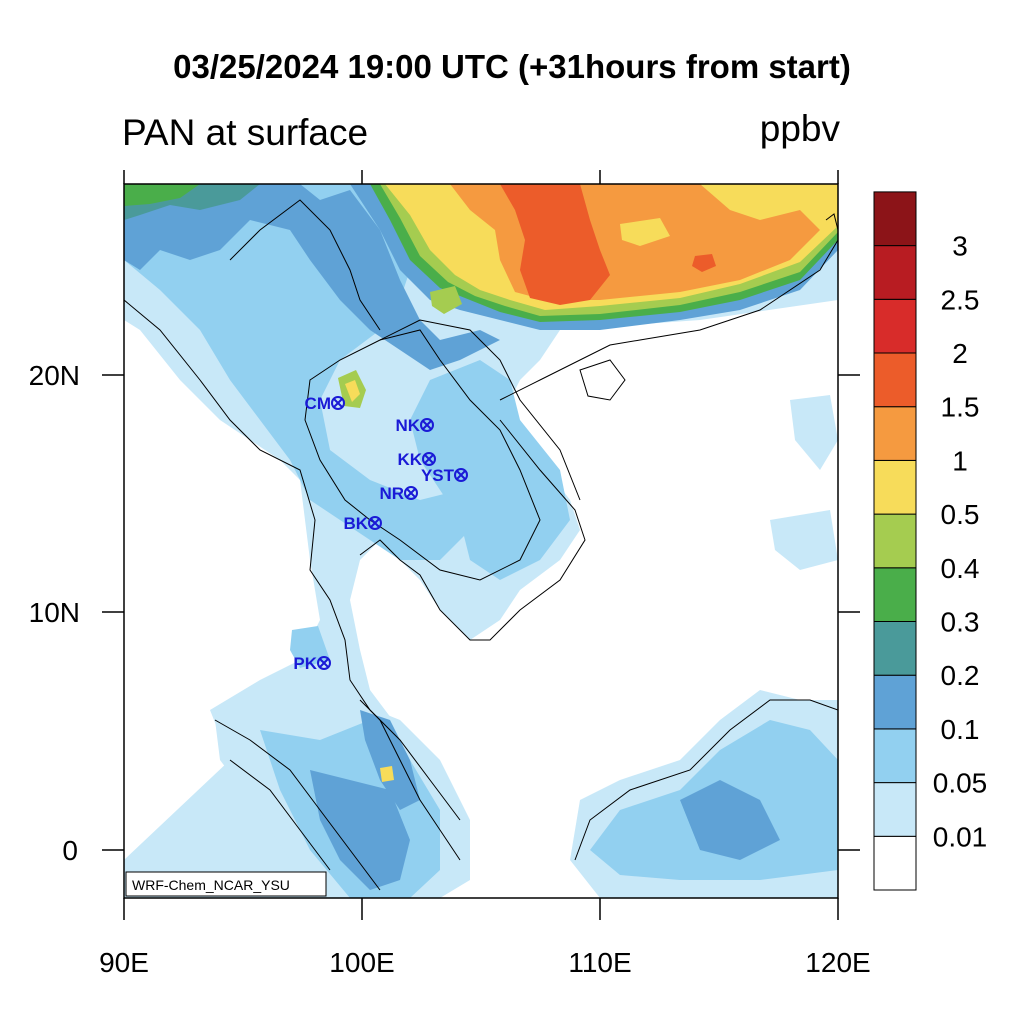  I want to click on field-0.5-china-cool, so click(645, 232).